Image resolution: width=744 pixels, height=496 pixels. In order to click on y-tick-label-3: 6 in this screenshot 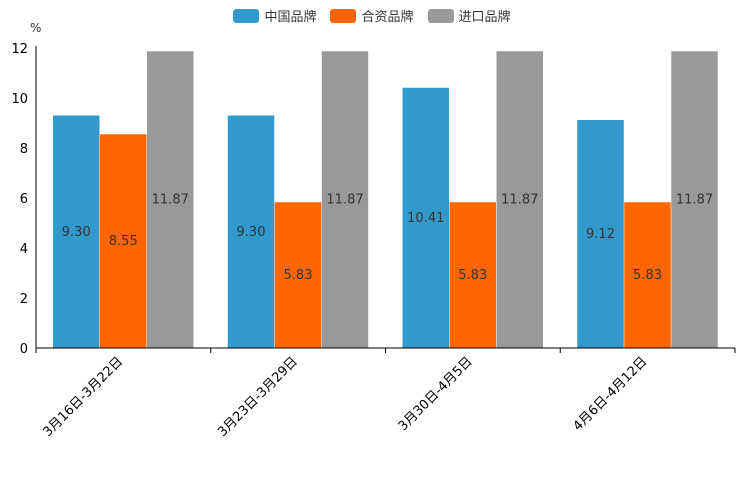, I will do `click(24, 199)`.